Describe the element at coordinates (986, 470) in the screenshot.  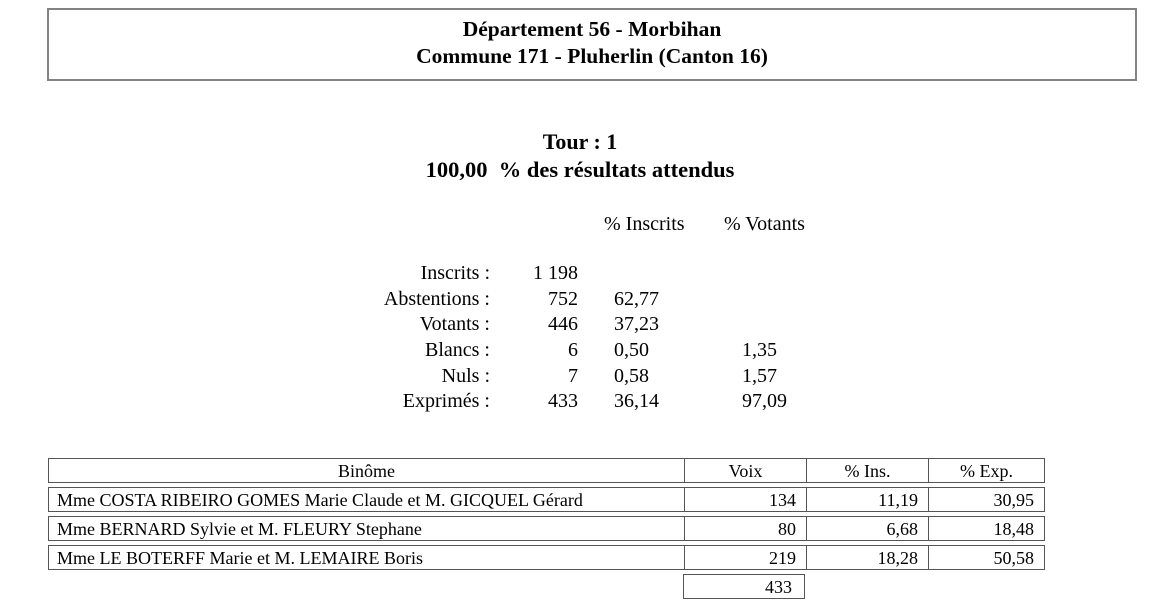
I see `pct-exp-column-header: % Exp.` at that location.